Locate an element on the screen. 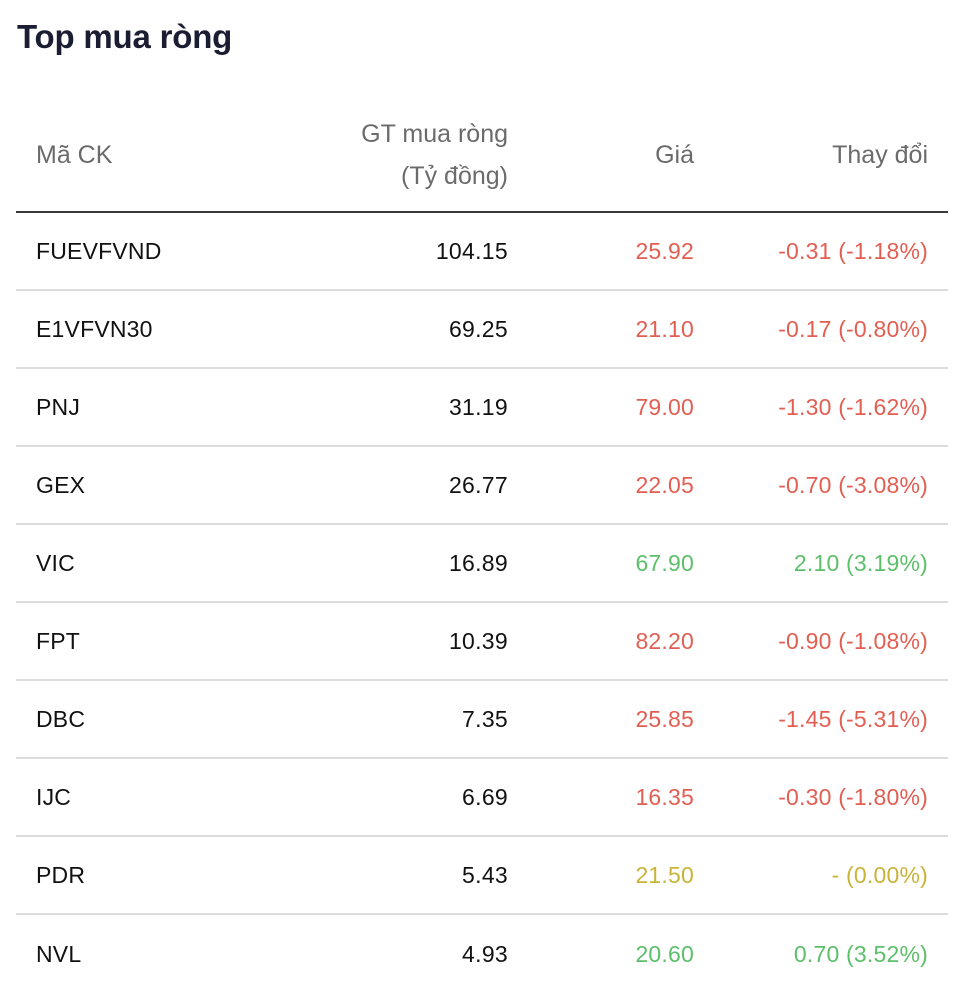  row-change: -0.31 (-1.18%) is located at coordinates (853, 250).